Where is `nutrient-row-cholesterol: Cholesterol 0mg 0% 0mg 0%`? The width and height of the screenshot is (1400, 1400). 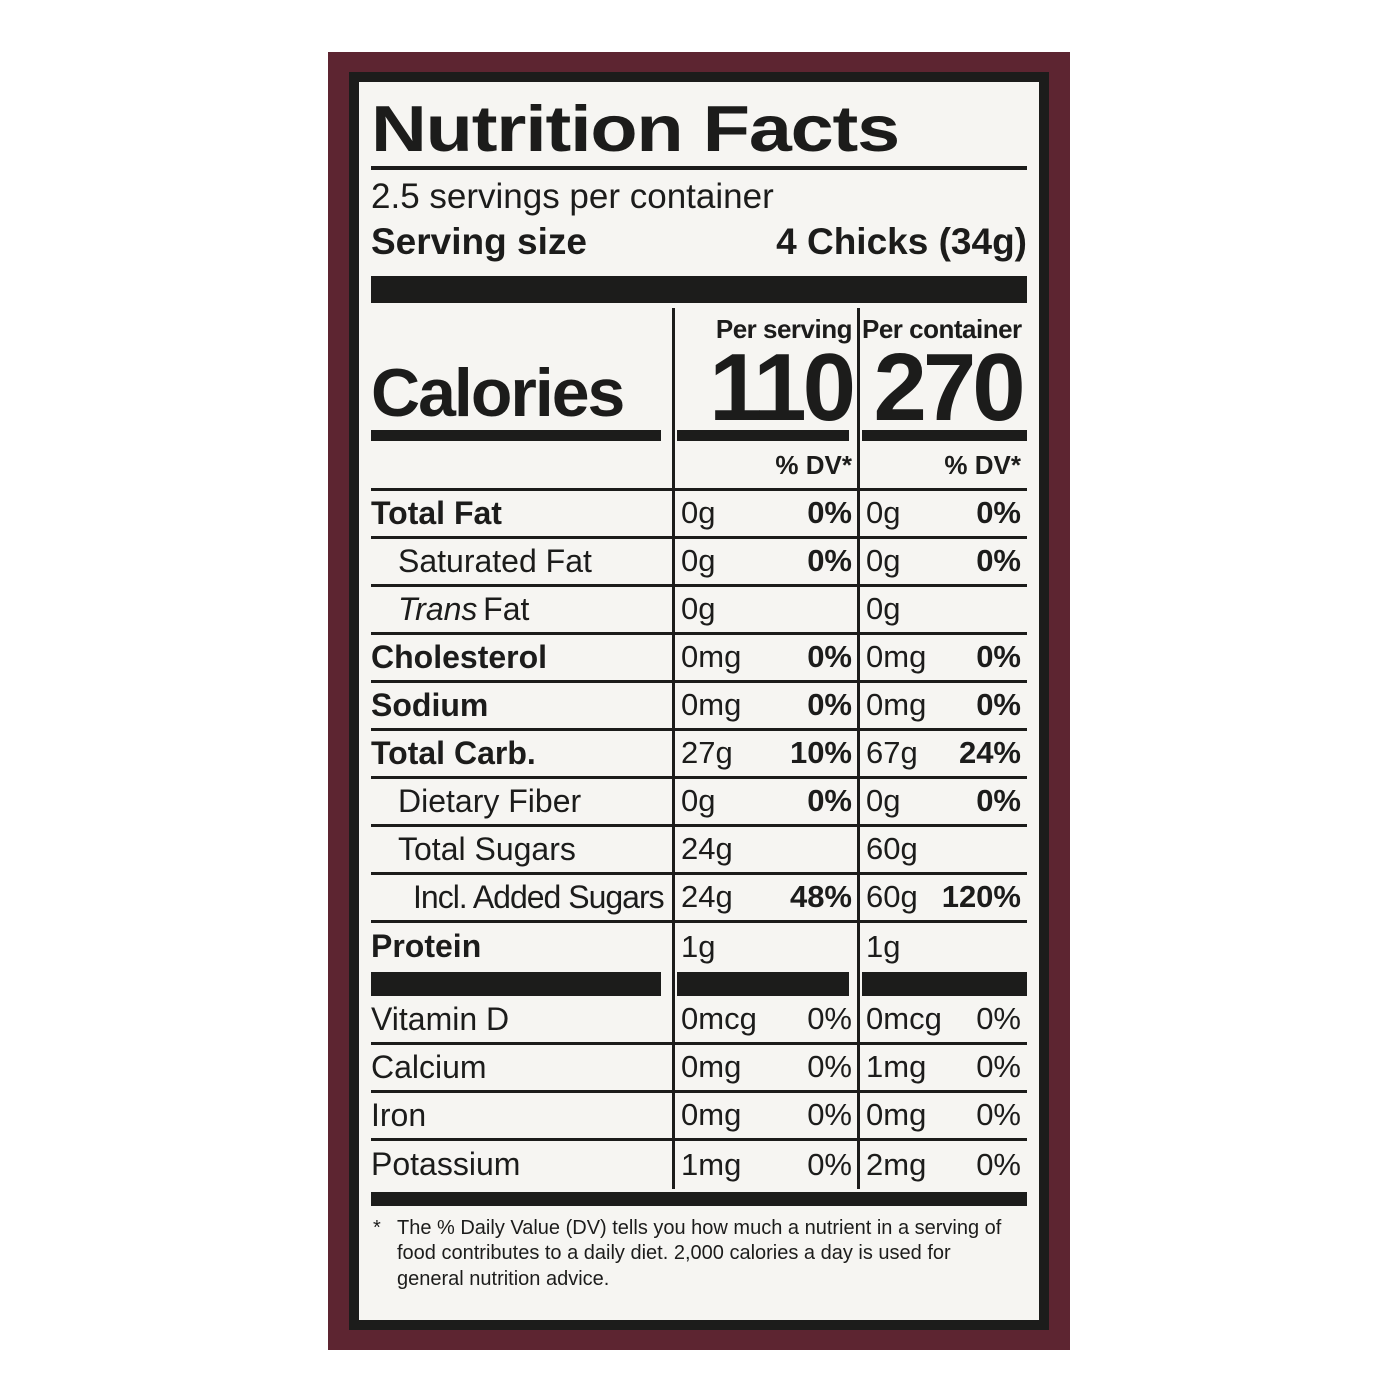
nutrient-row-cholesterol: Cholesterol 0mg 0% 0mg 0% is located at coordinates (699, 659).